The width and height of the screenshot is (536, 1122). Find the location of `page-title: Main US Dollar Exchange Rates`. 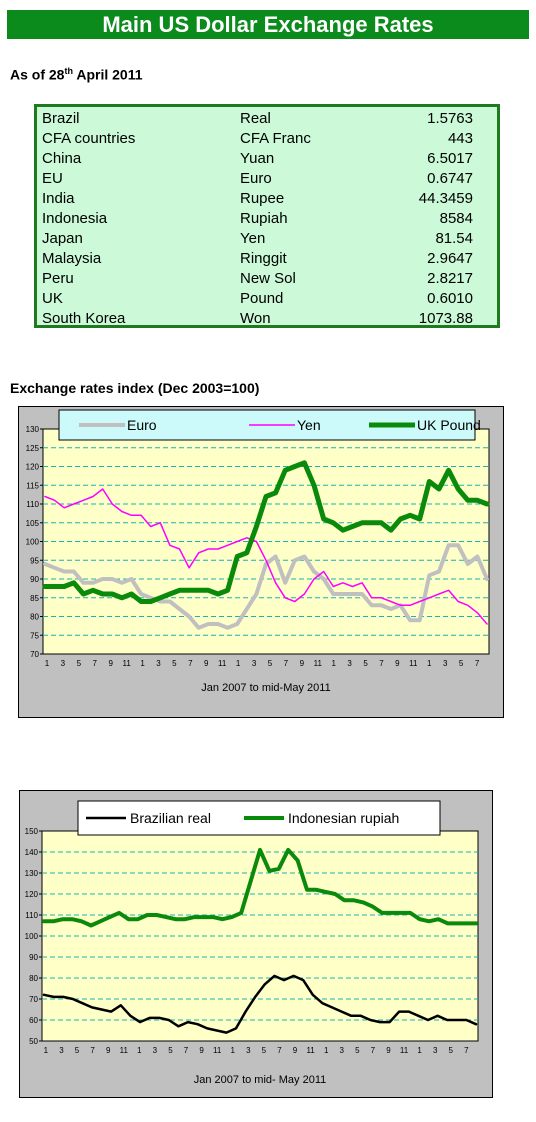

page-title: Main US Dollar Exchange Rates is located at coordinates (268, 24).